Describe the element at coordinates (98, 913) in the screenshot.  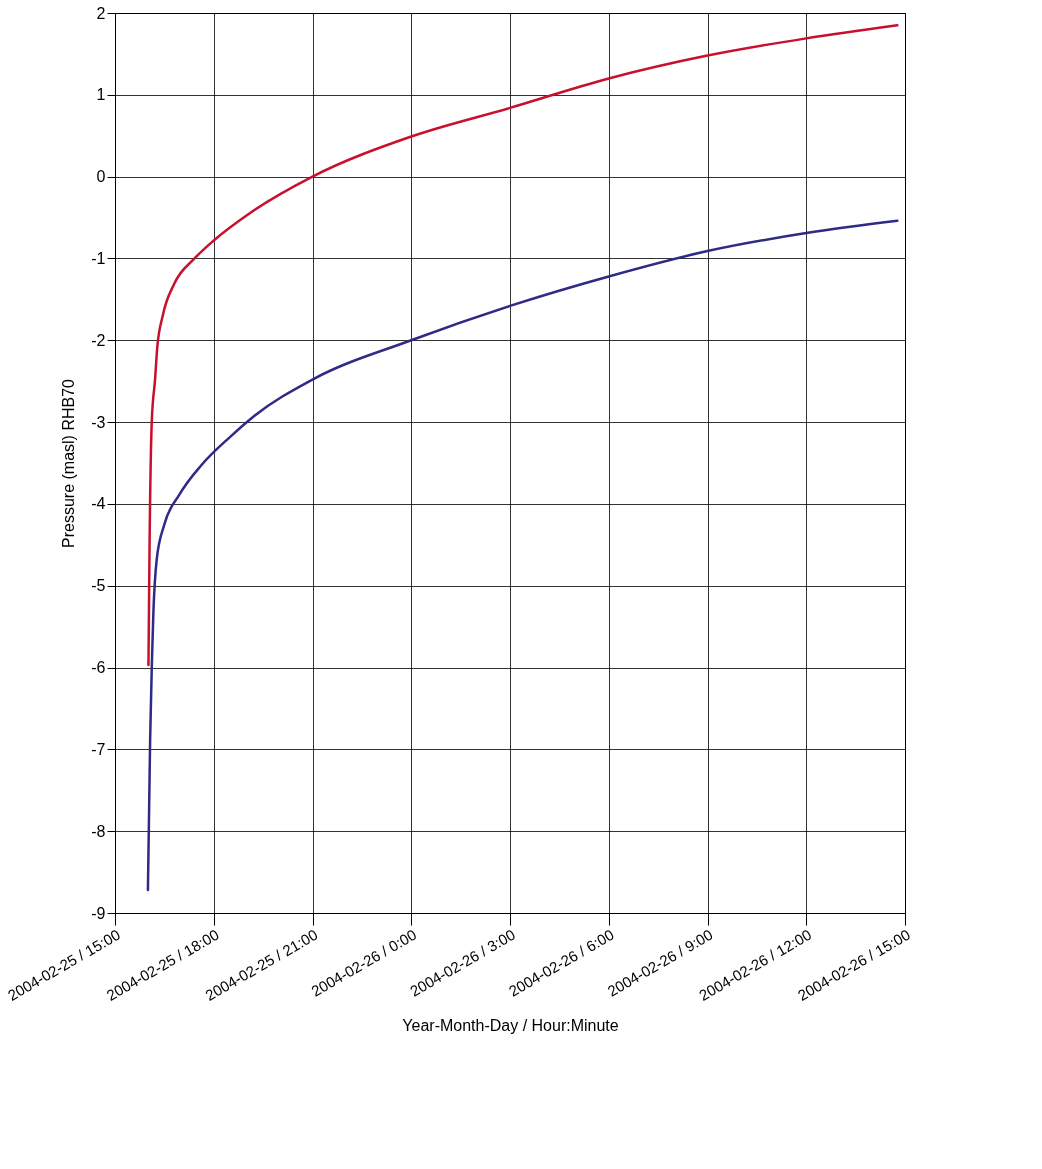
I see `y-tick-label: -9` at that location.